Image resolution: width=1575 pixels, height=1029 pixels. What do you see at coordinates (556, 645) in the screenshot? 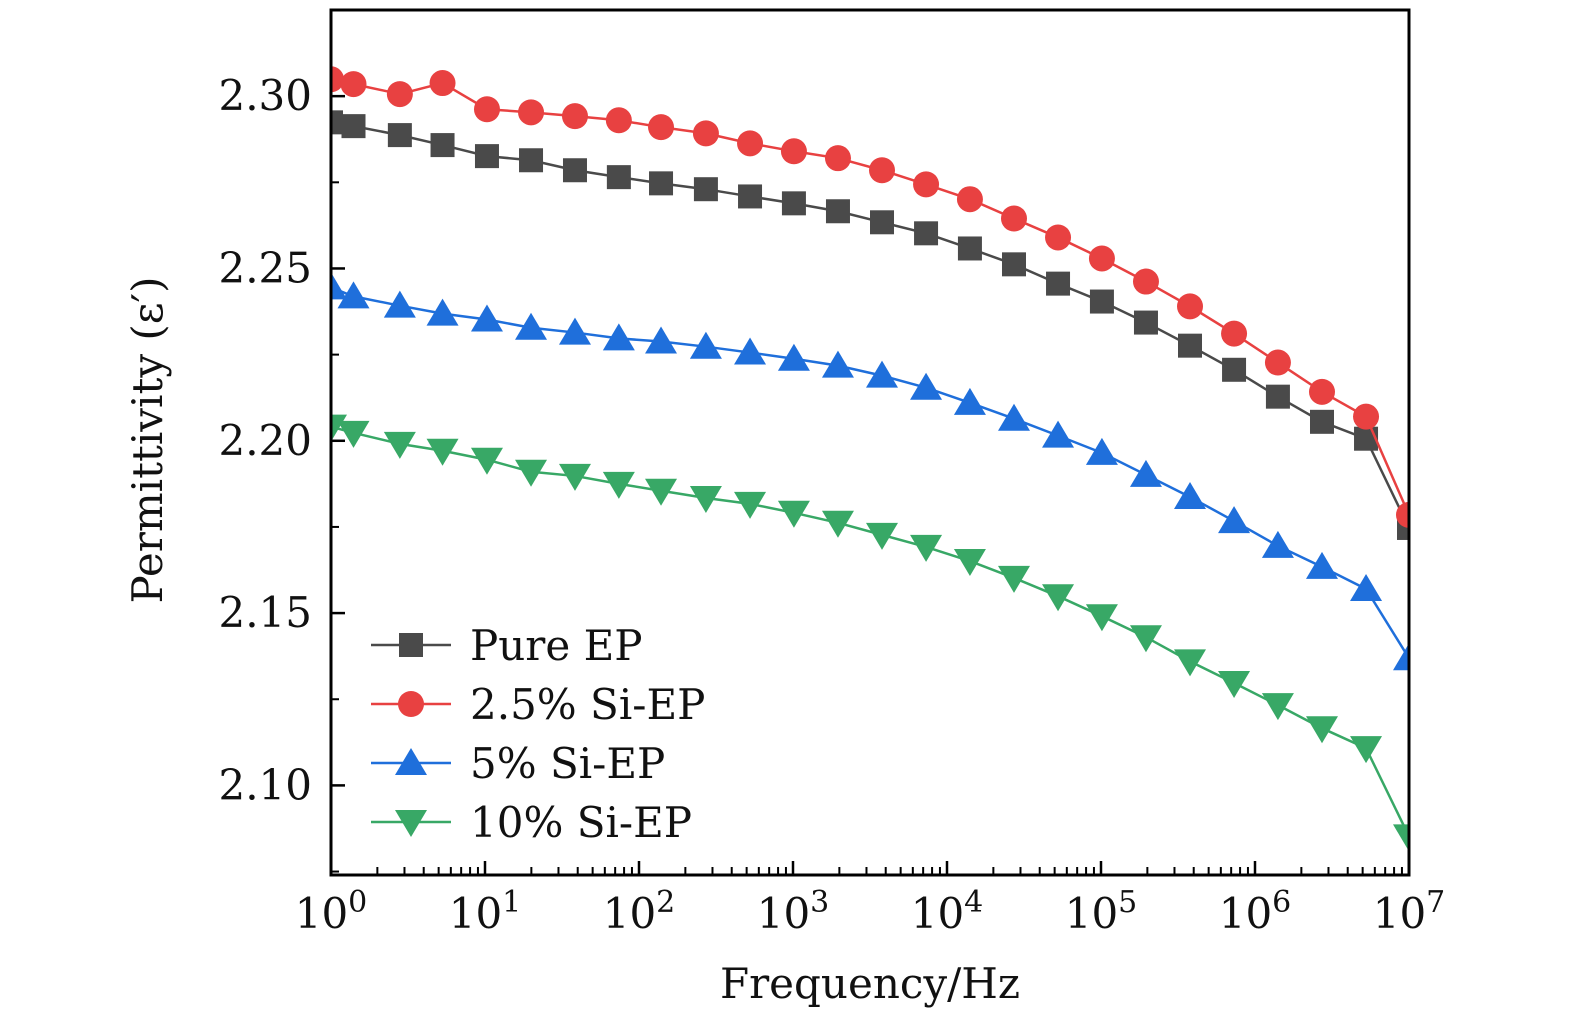
I see `legend-label: Pure EP` at bounding box center [556, 645].